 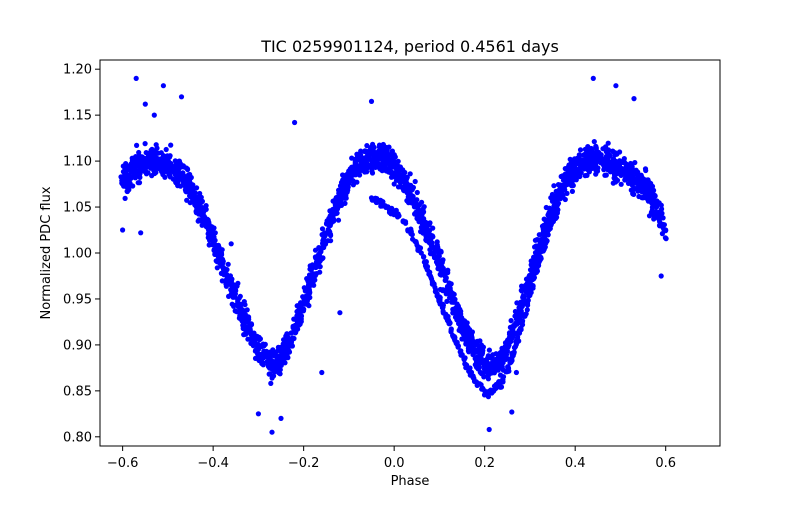 I want to click on x-tick-label: 0.6, so click(x=665, y=463).